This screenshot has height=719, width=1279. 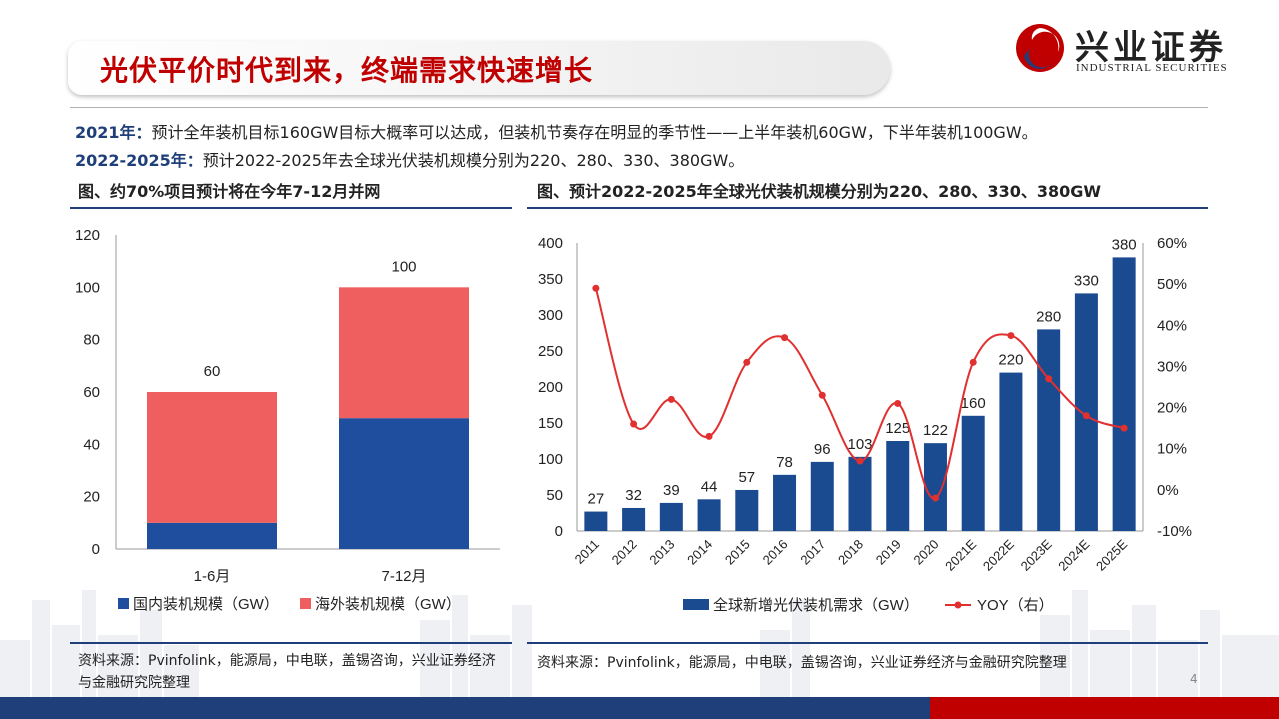 What do you see at coordinates (1172, 284) in the screenshot?
I see `right-y2-tick-label: 50%` at bounding box center [1172, 284].